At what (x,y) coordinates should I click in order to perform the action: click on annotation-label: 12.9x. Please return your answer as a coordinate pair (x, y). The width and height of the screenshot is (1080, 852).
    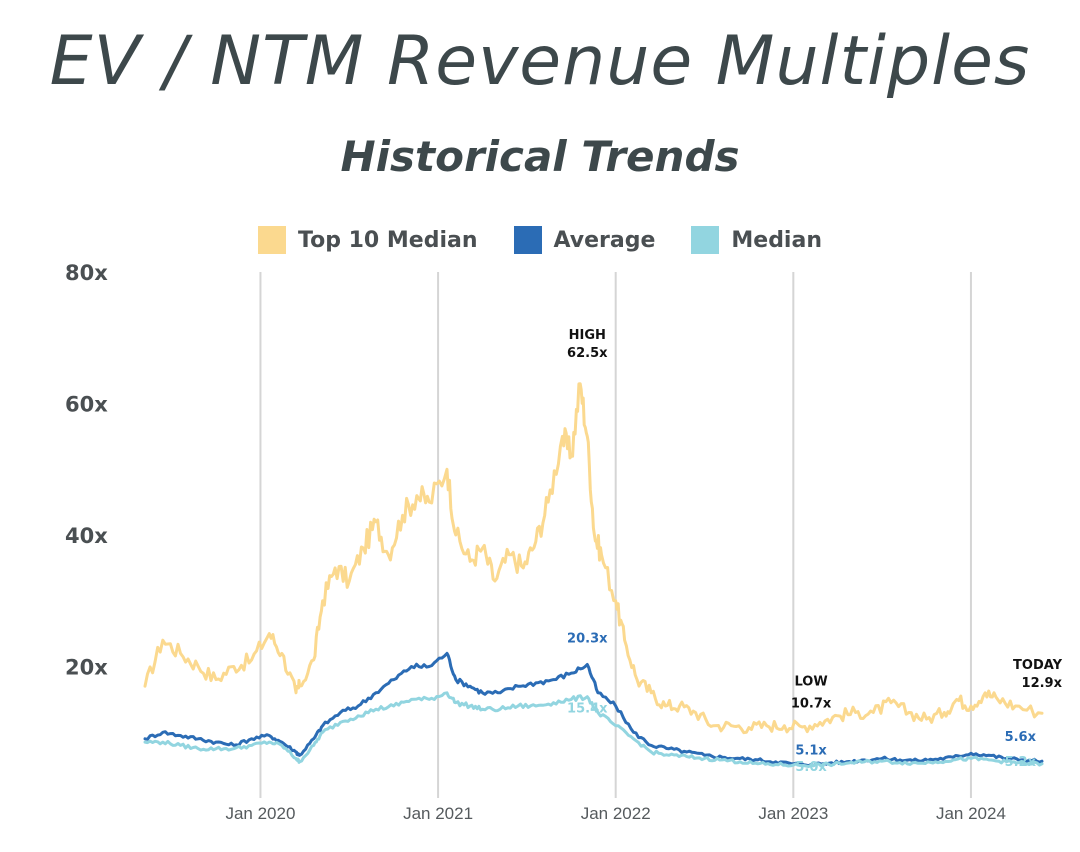
    Looking at the image, I should click on (1042, 683).